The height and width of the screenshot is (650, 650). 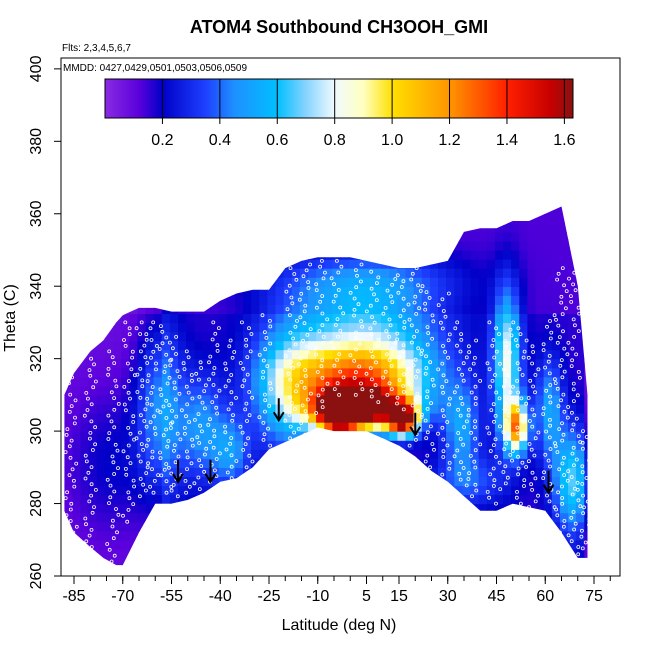 I want to click on colorbar-tick-label: 1.0, so click(x=392, y=140).